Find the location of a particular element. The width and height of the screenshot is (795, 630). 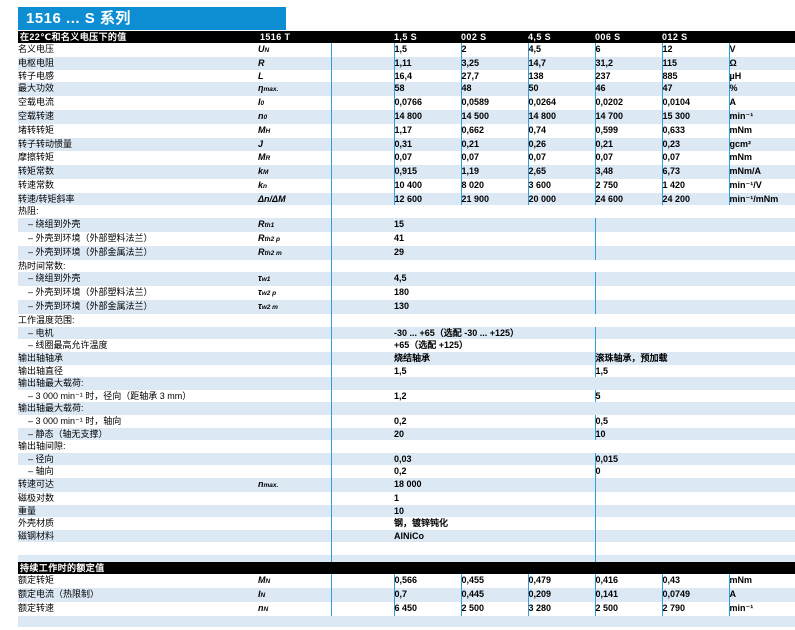

value-cell-3: 0,0264 is located at coordinates (561, 103).